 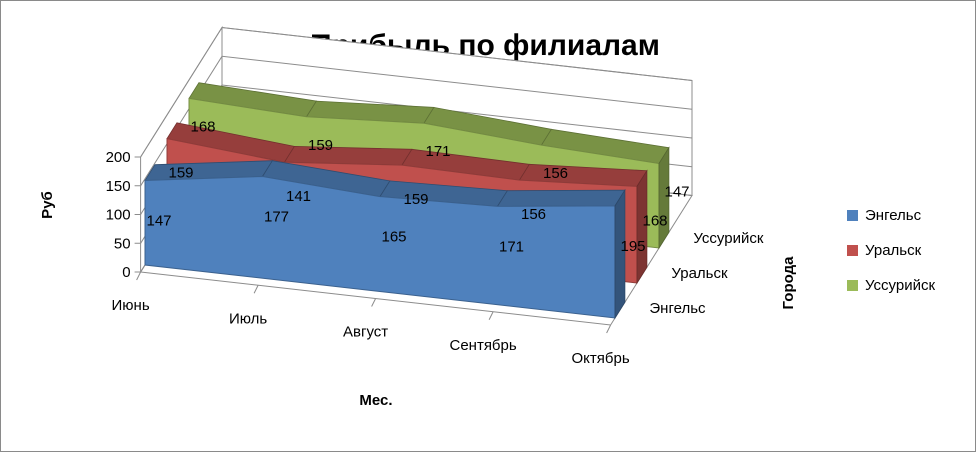 I want to click on legend-label: Уральск, so click(x=893, y=250).